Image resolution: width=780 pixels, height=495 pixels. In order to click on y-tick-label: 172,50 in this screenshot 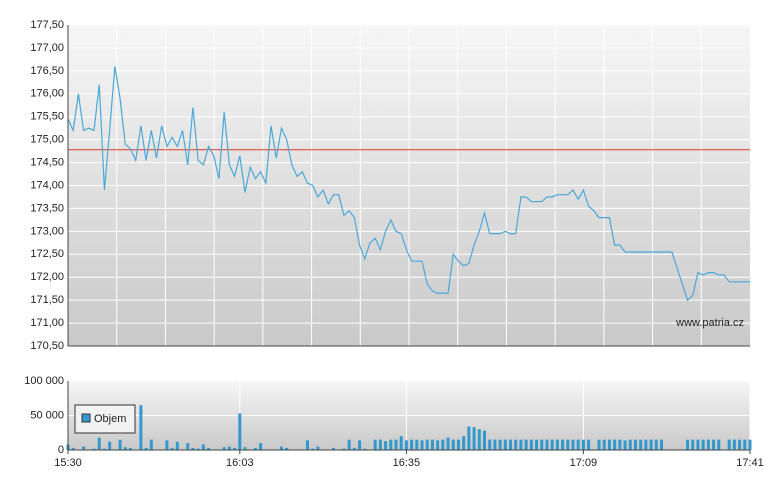, I will do `click(47, 254)`.